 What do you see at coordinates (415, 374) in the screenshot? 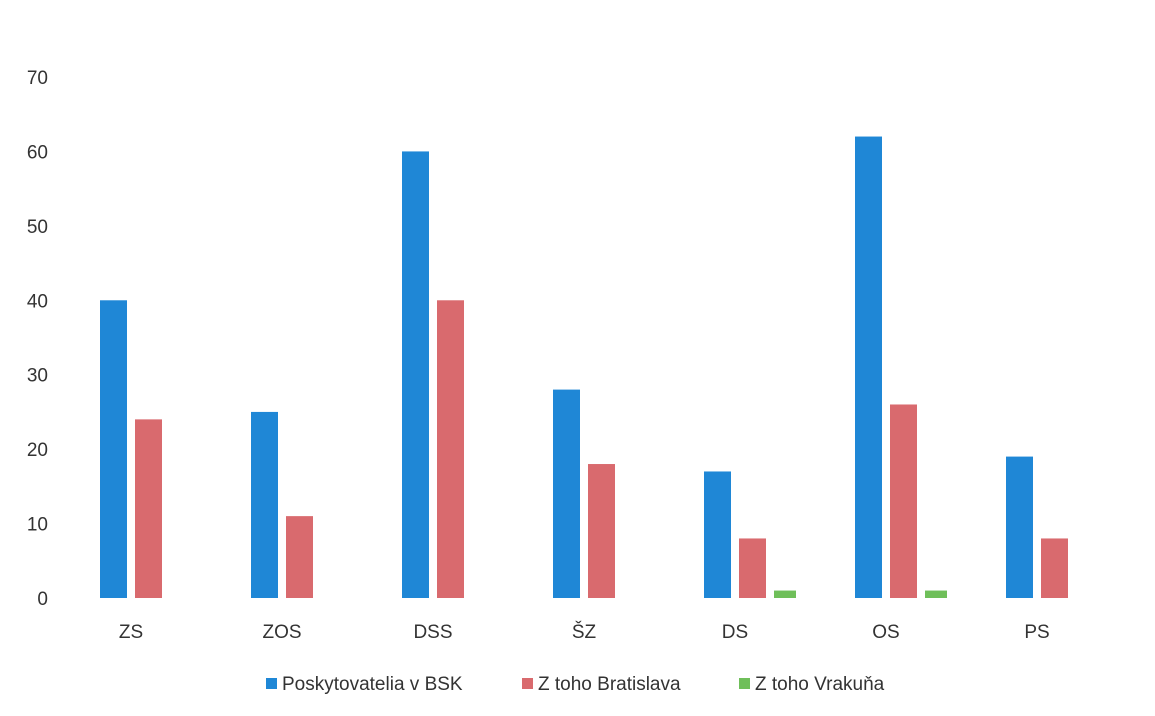
I see `bar-poskytovatelia-v-bsk-dss` at bounding box center [415, 374].